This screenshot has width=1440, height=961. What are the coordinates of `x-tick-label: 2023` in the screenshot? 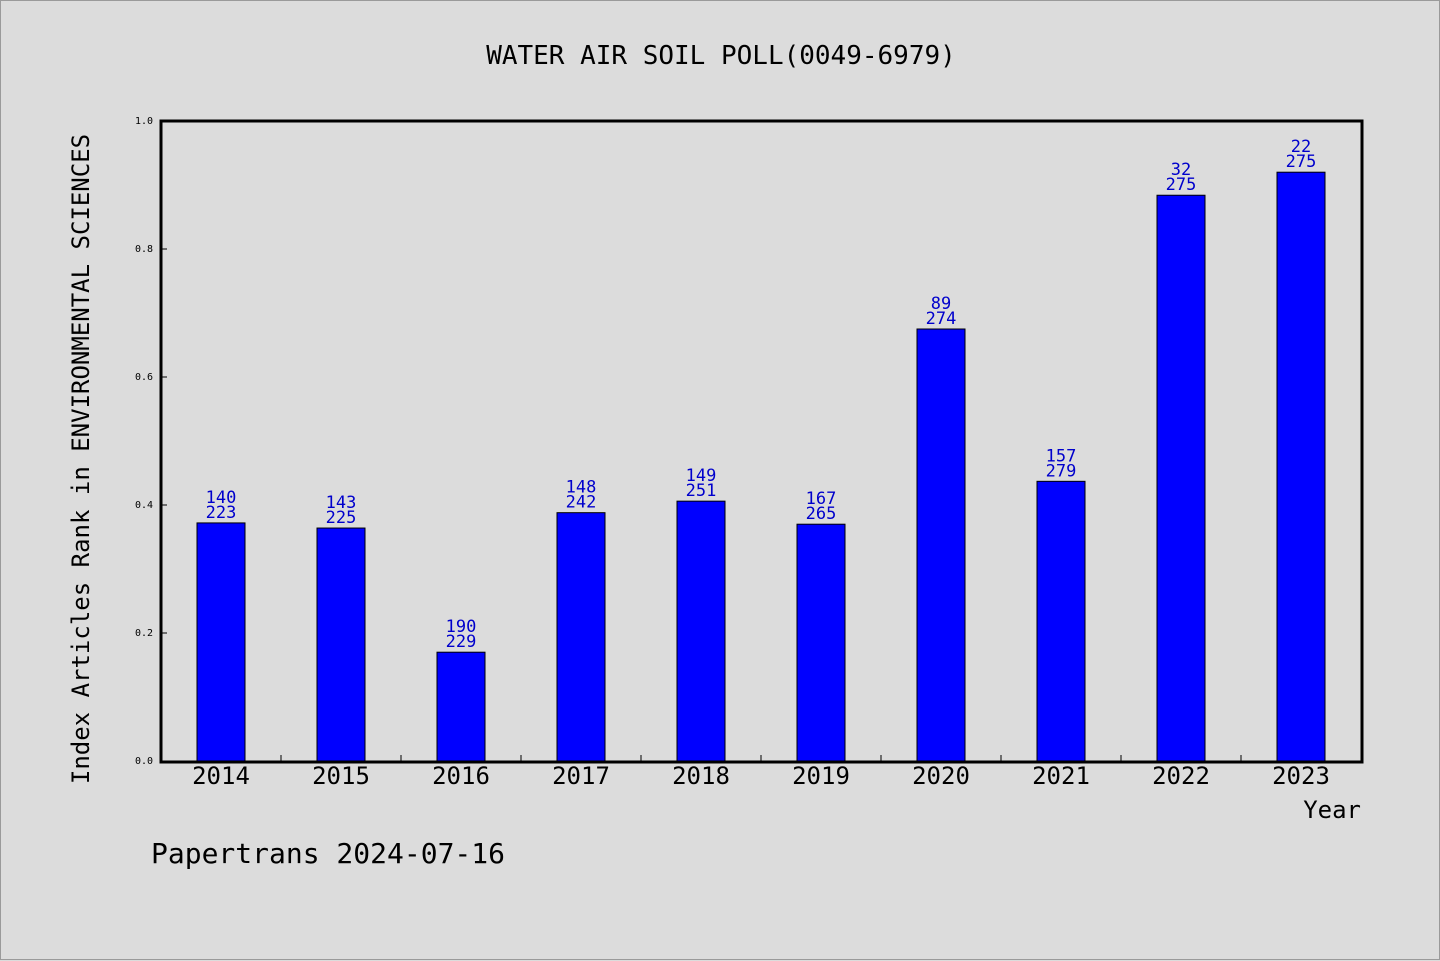 It's located at (1301, 776).